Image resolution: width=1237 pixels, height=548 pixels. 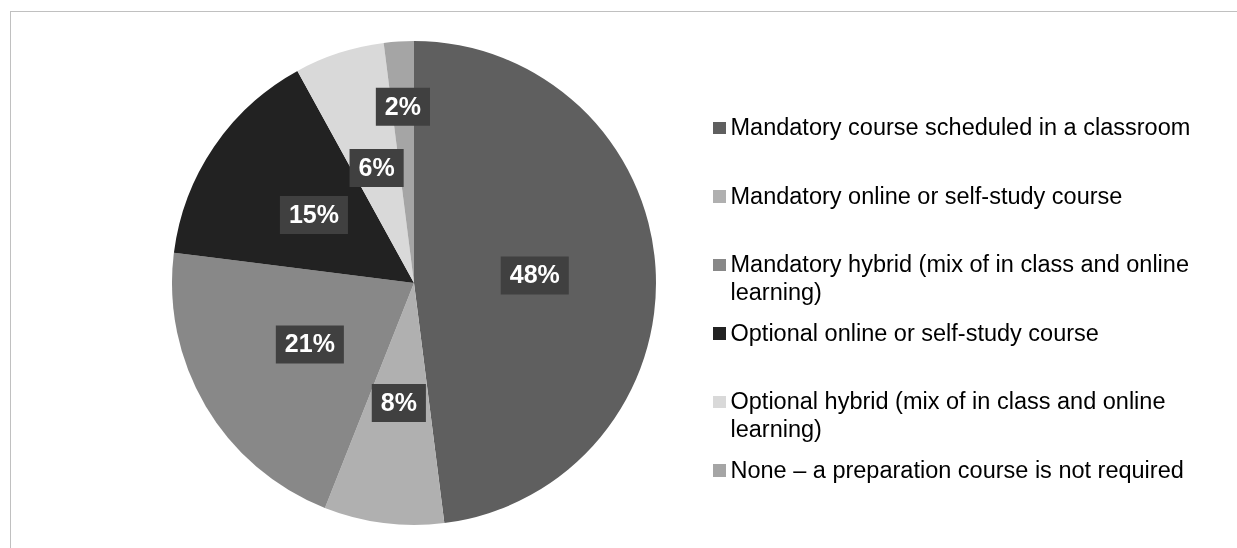 What do you see at coordinates (313, 213) in the screenshot?
I see `data-label: 15%` at bounding box center [313, 213].